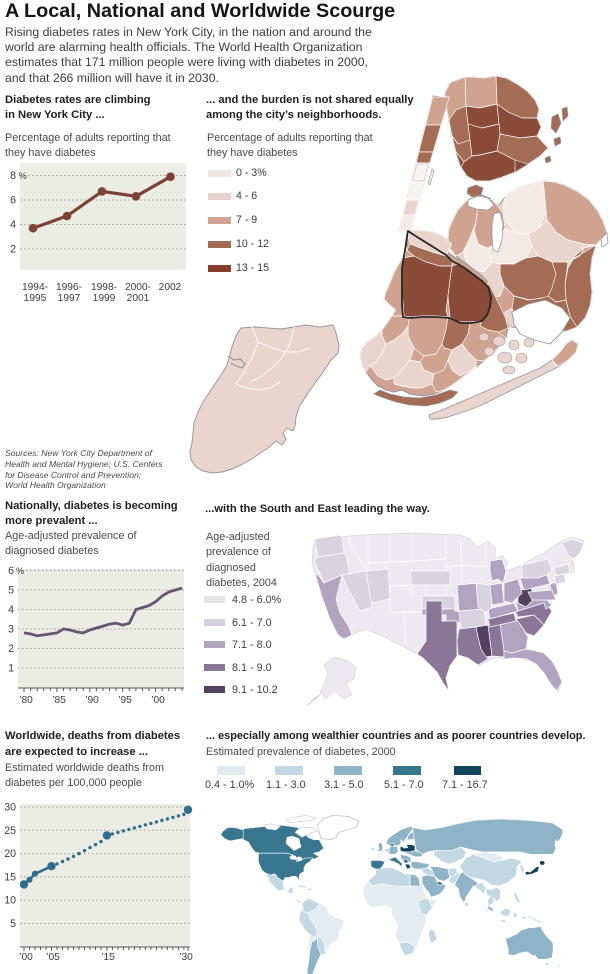 The height and width of the screenshot is (974, 610). I want to click on svg-text: 30, so click(10, 808).